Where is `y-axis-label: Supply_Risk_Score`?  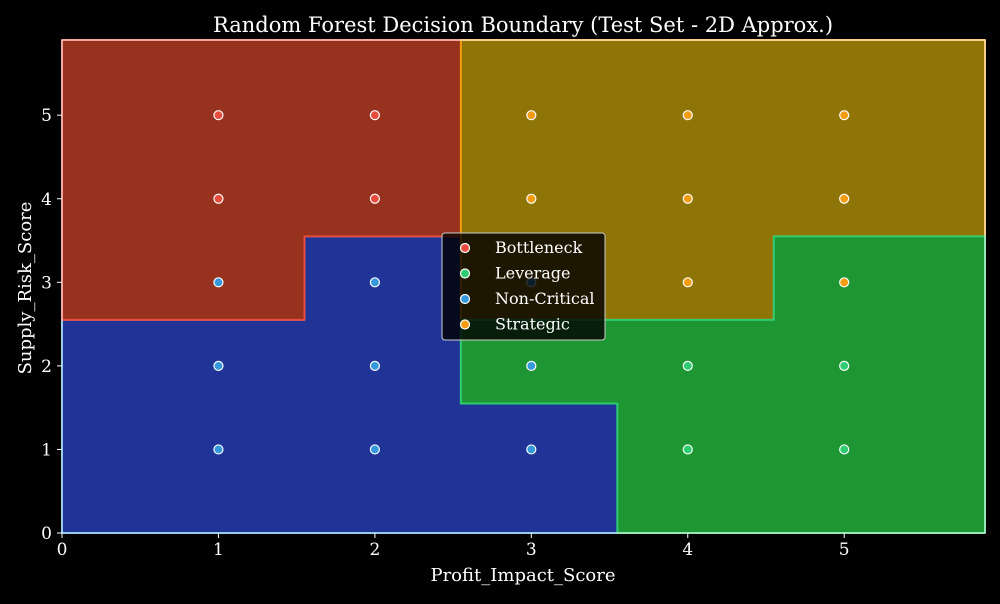
y-axis-label: Supply_Risk_Score is located at coordinates (25, 288).